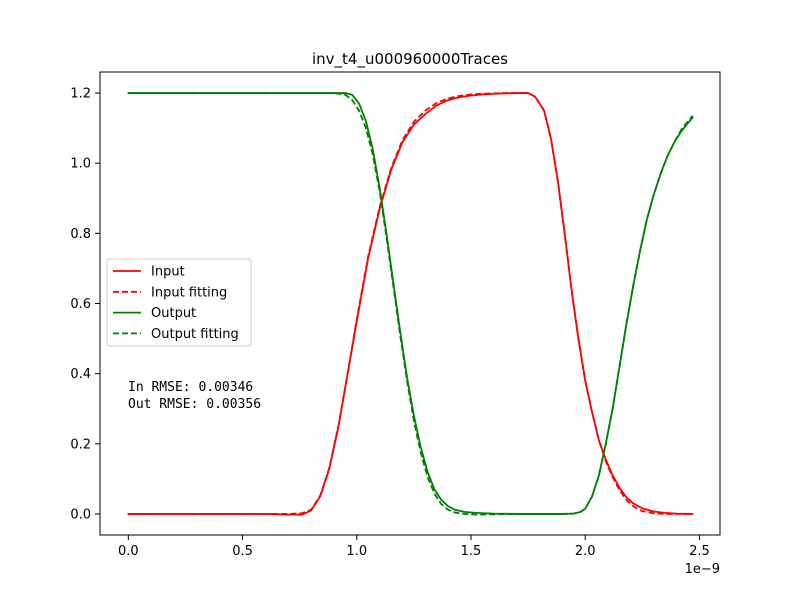 Image resolution: width=800 pixels, height=600 pixels. Describe the element at coordinates (168, 272) in the screenshot. I see `legend-label: Input` at that location.